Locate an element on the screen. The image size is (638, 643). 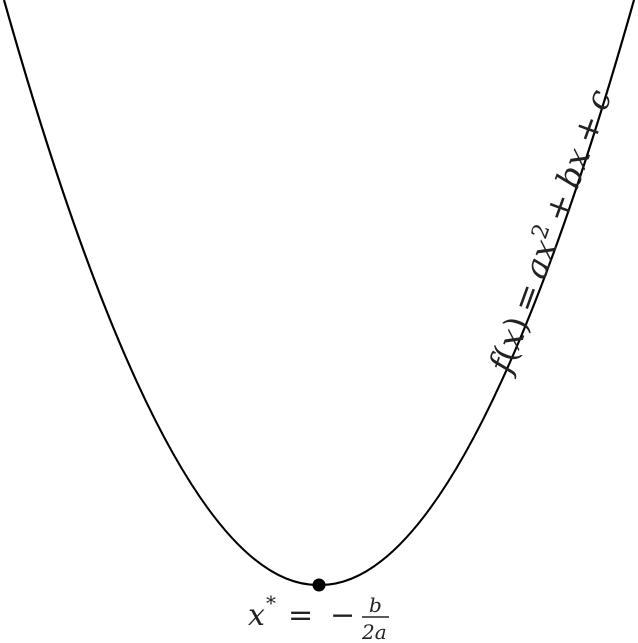
label-c: c is located at coordinates (598, 99).